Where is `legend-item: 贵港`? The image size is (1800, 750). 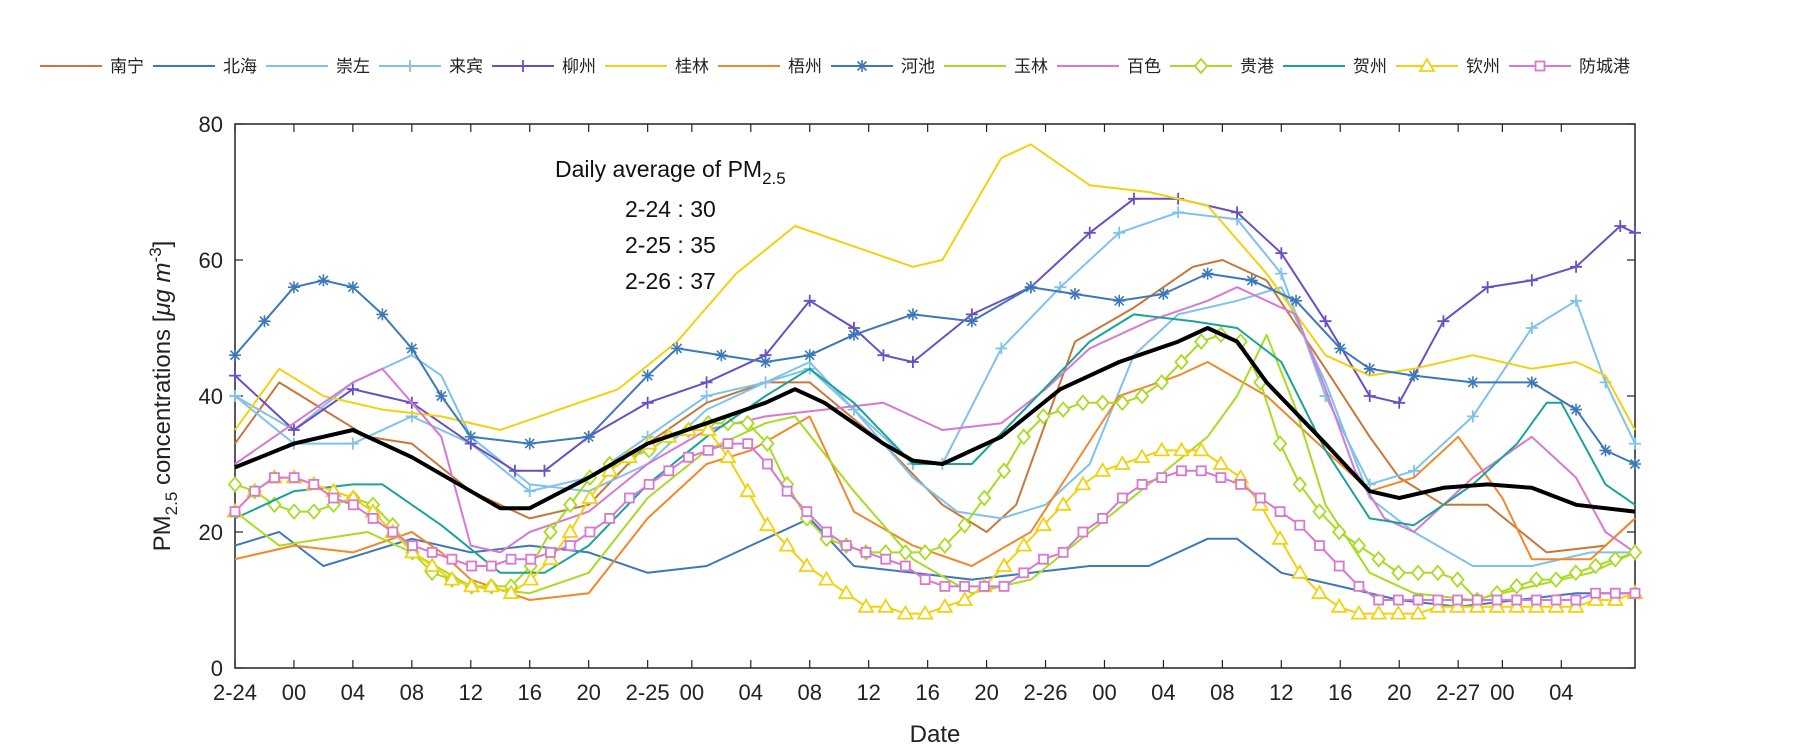
legend-item: 贵港 is located at coordinates (1222, 66).